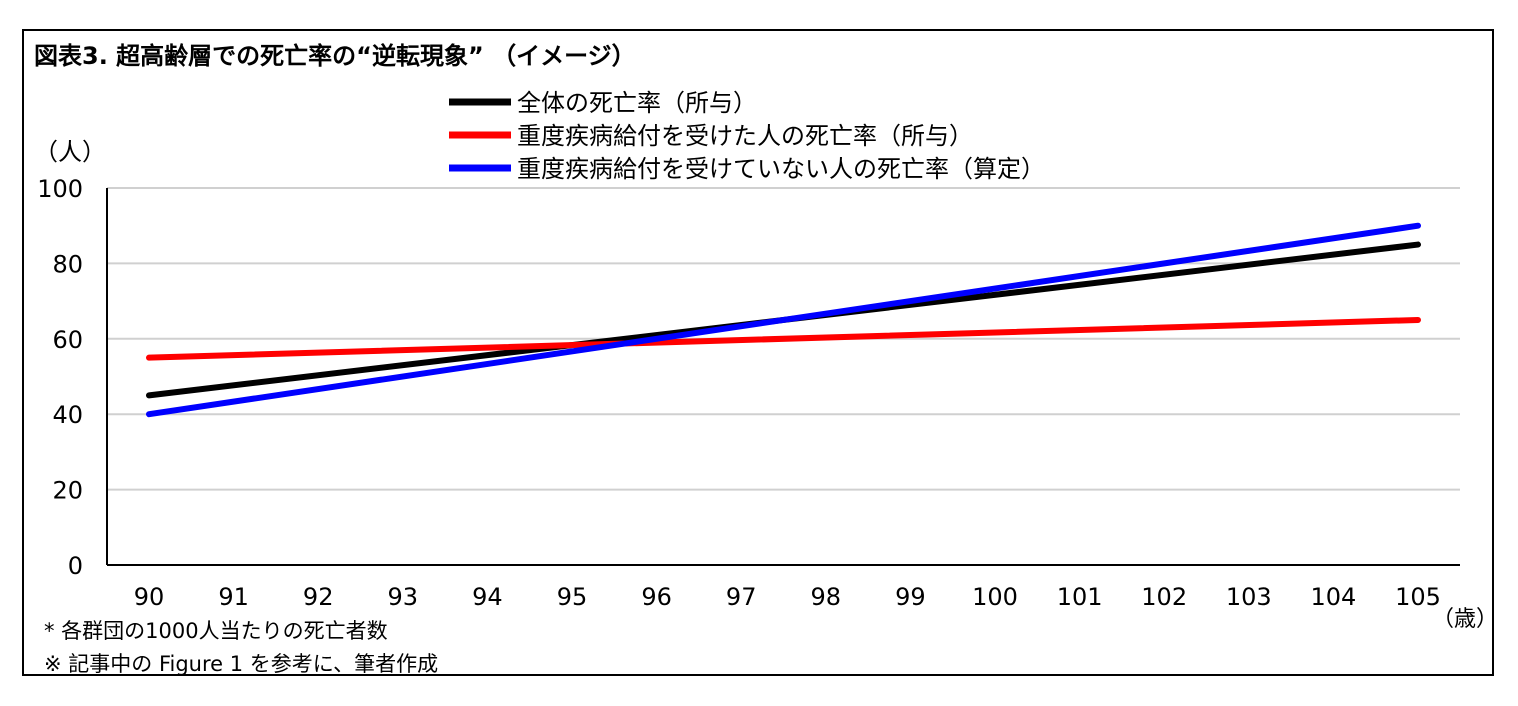 Image resolution: width=1518 pixels, height=706 pixels. Describe the element at coordinates (67, 415) in the screenshot. I see `y-tick-label: 40` at that location.